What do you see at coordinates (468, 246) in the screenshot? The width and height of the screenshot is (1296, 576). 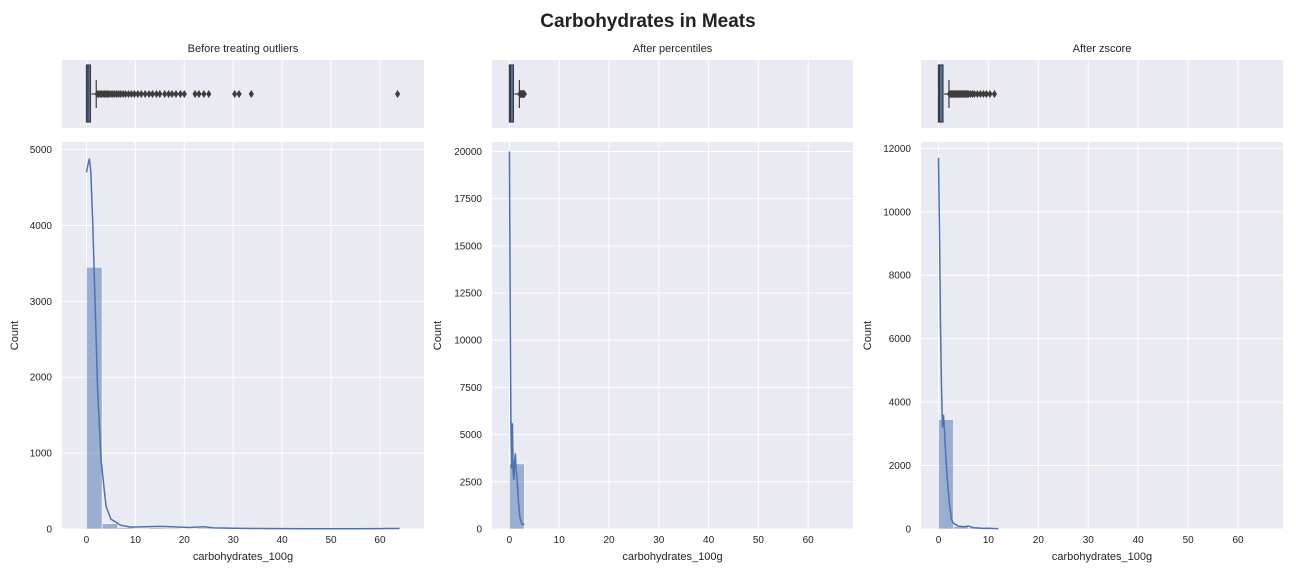 I see `y-tick-label: 15000` at bounding box center [468, 246].